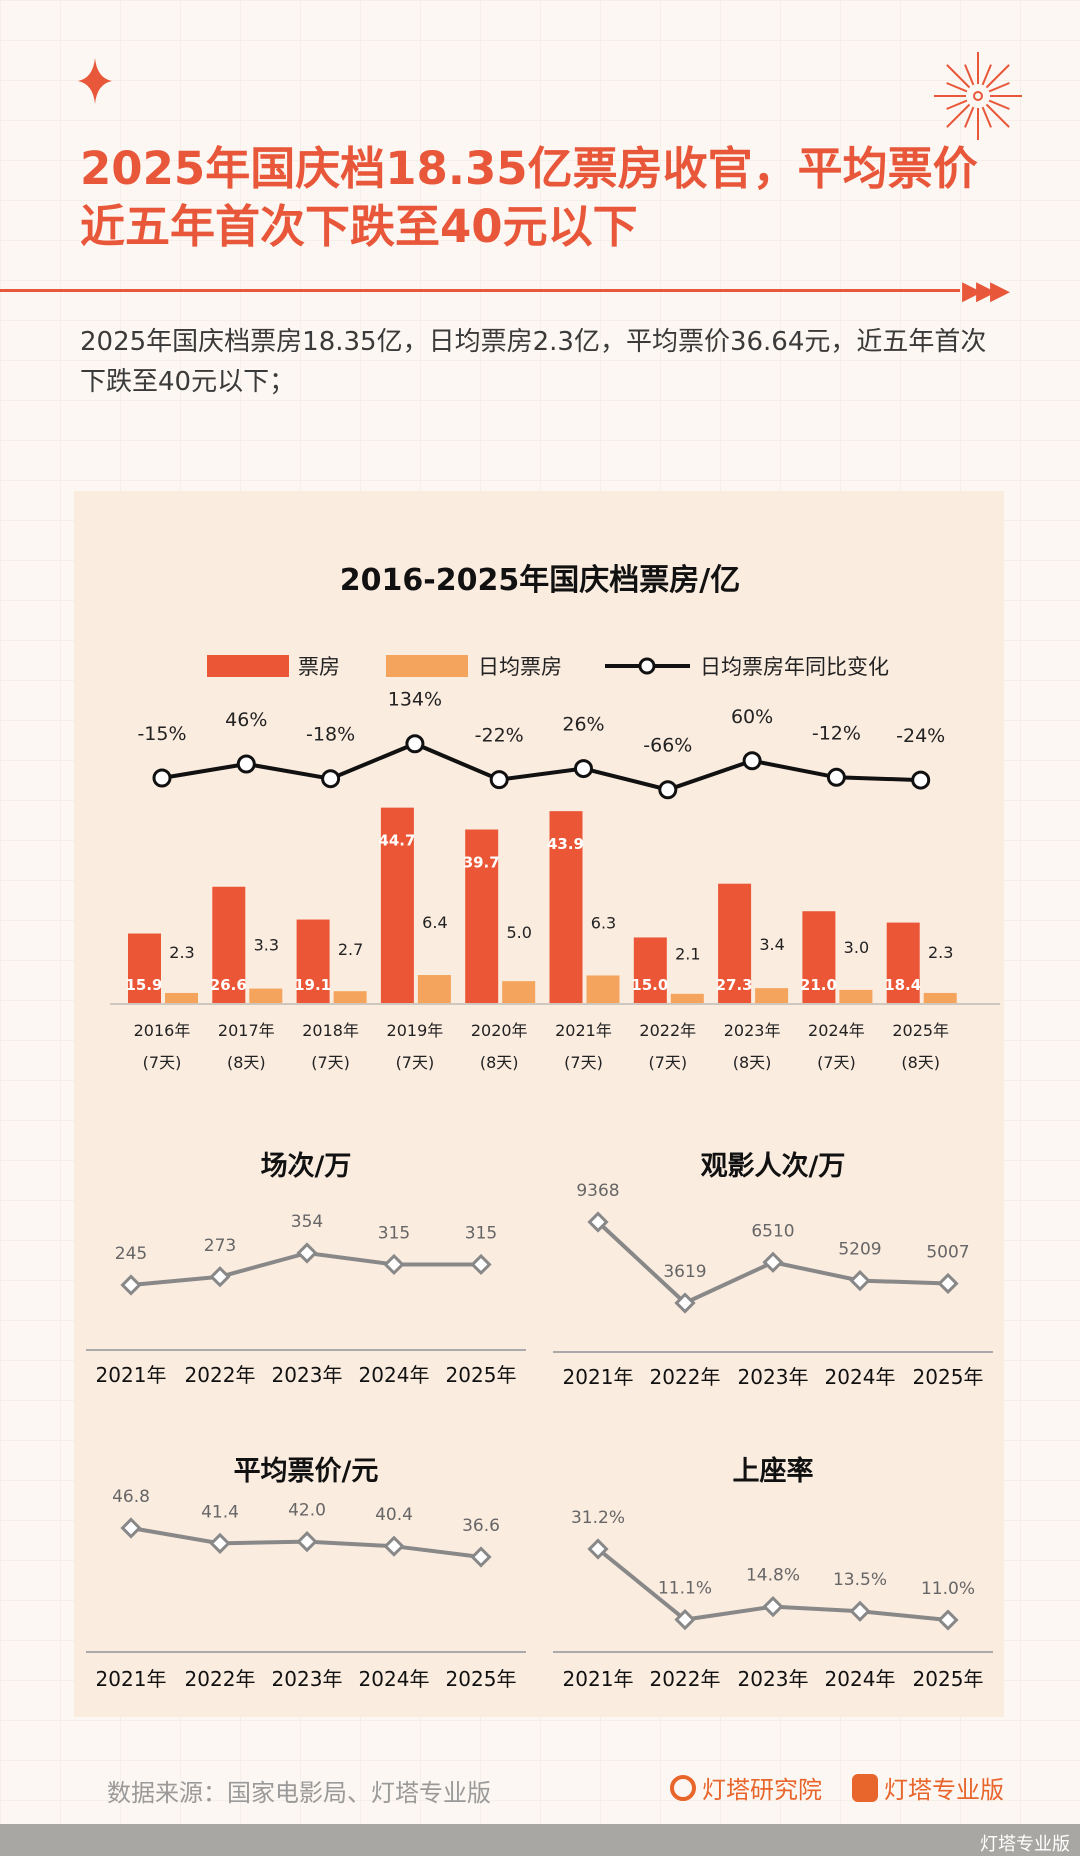 This screenshot has width=1080, height=1856. I want to click on small-chart-title: 上座率, so click(773, 1471).